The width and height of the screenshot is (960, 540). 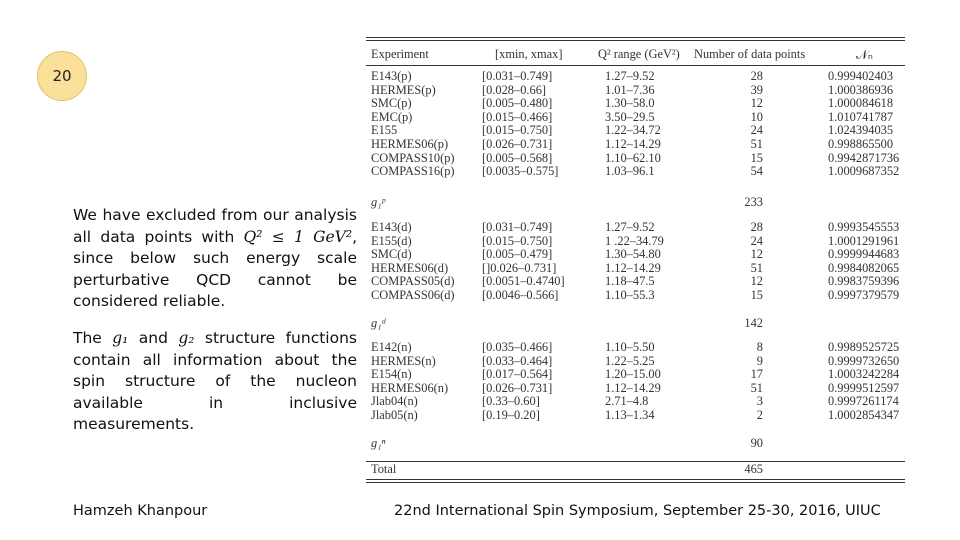 What do you see at coordinates (864, 387) in the screenshot?
I see `cell-normalization: 0.9999512597` at bounding box center [864, 387].